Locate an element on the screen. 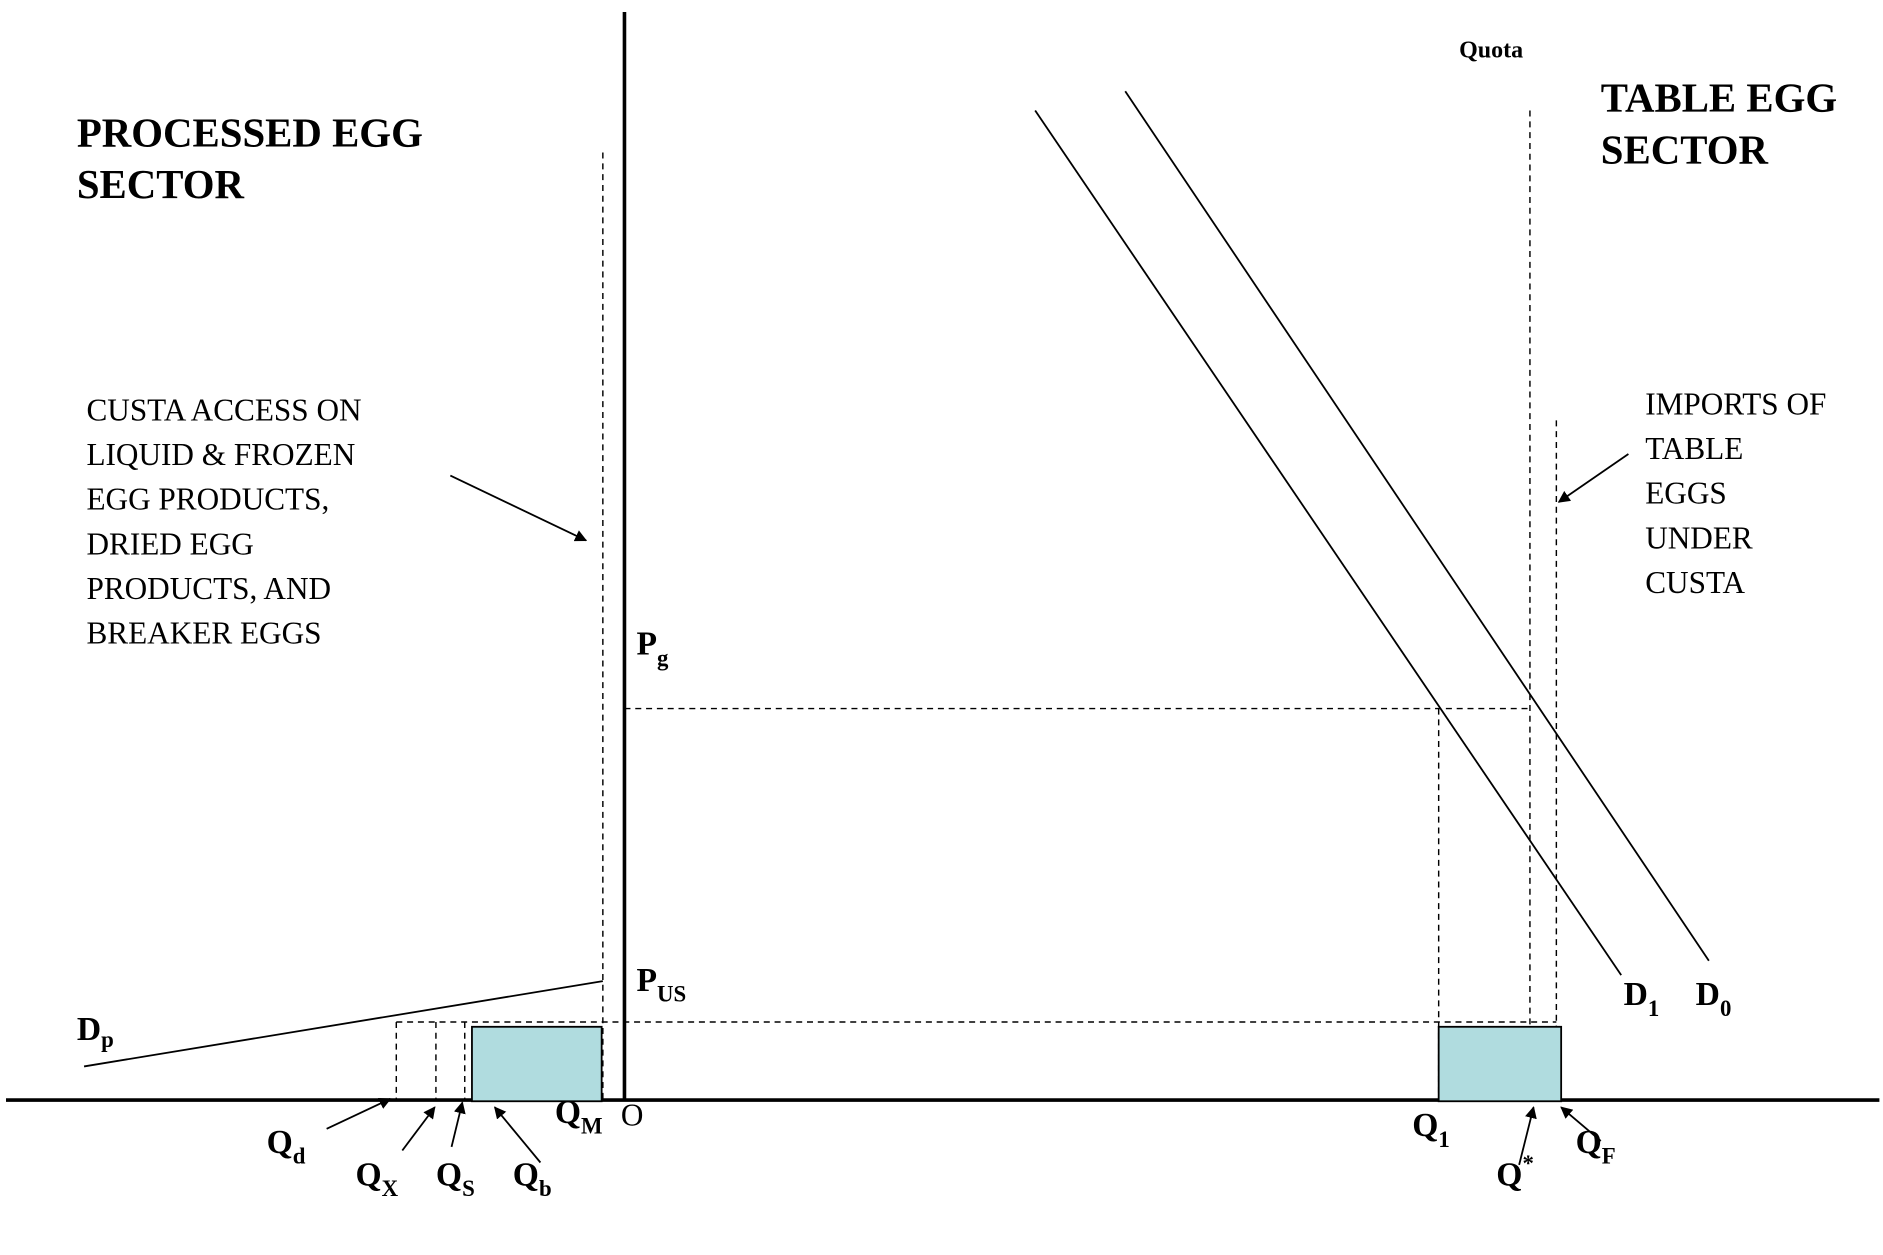 The height and width of the screenshot is (1255, 1883). symbol-label: Qd is located at coordinates (286, 1146).